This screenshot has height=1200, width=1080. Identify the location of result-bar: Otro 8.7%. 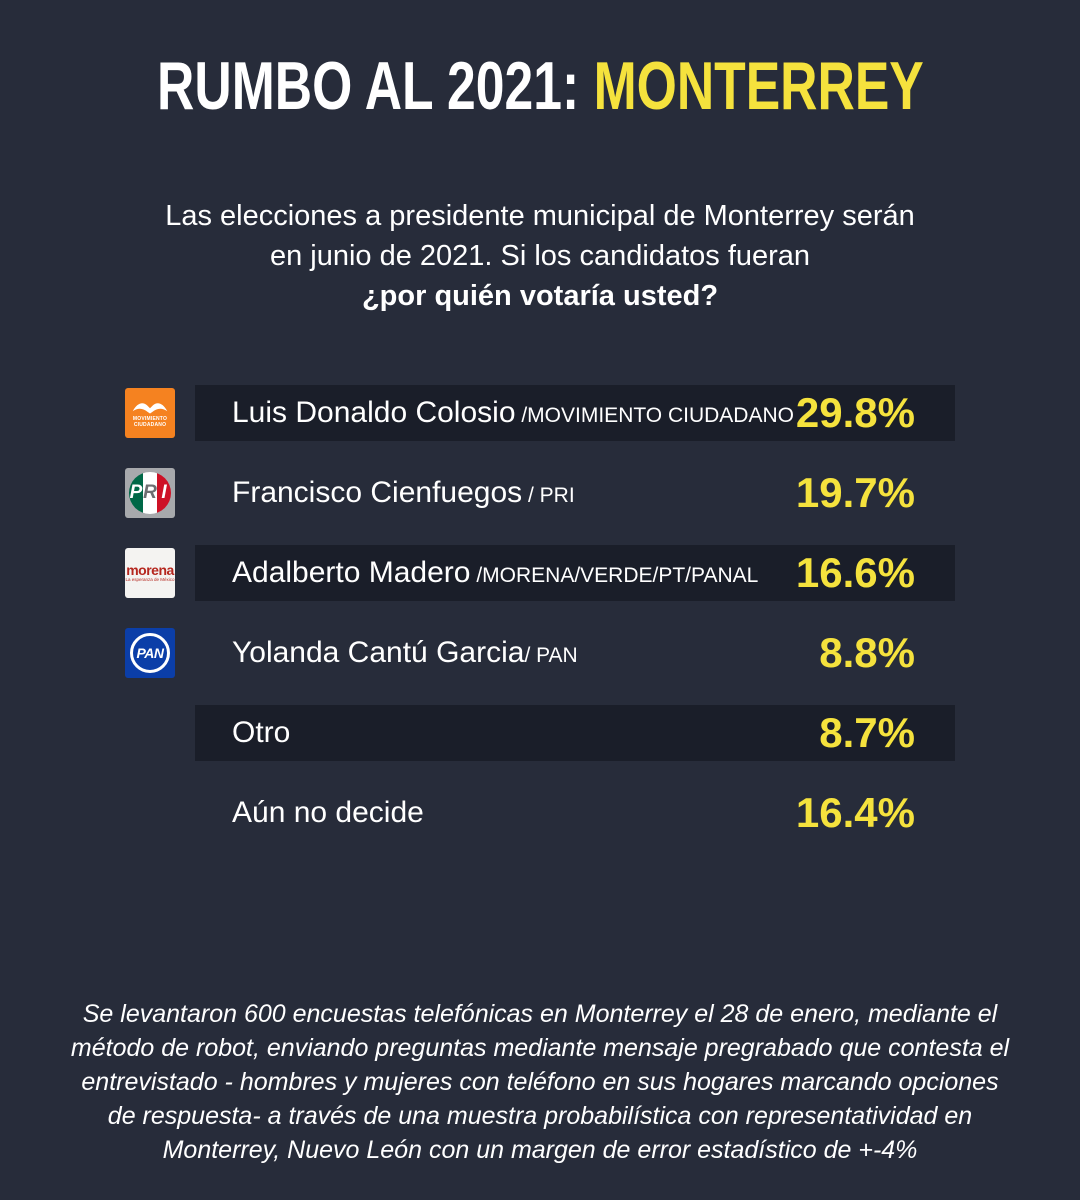
(575, 733).